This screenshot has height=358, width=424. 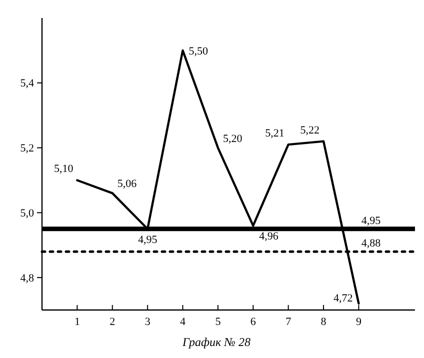 What do you see at coordinates (371, 244) in the screenshot?
I see `ref-line-label: 4,88` at bounding box center [371, 244].